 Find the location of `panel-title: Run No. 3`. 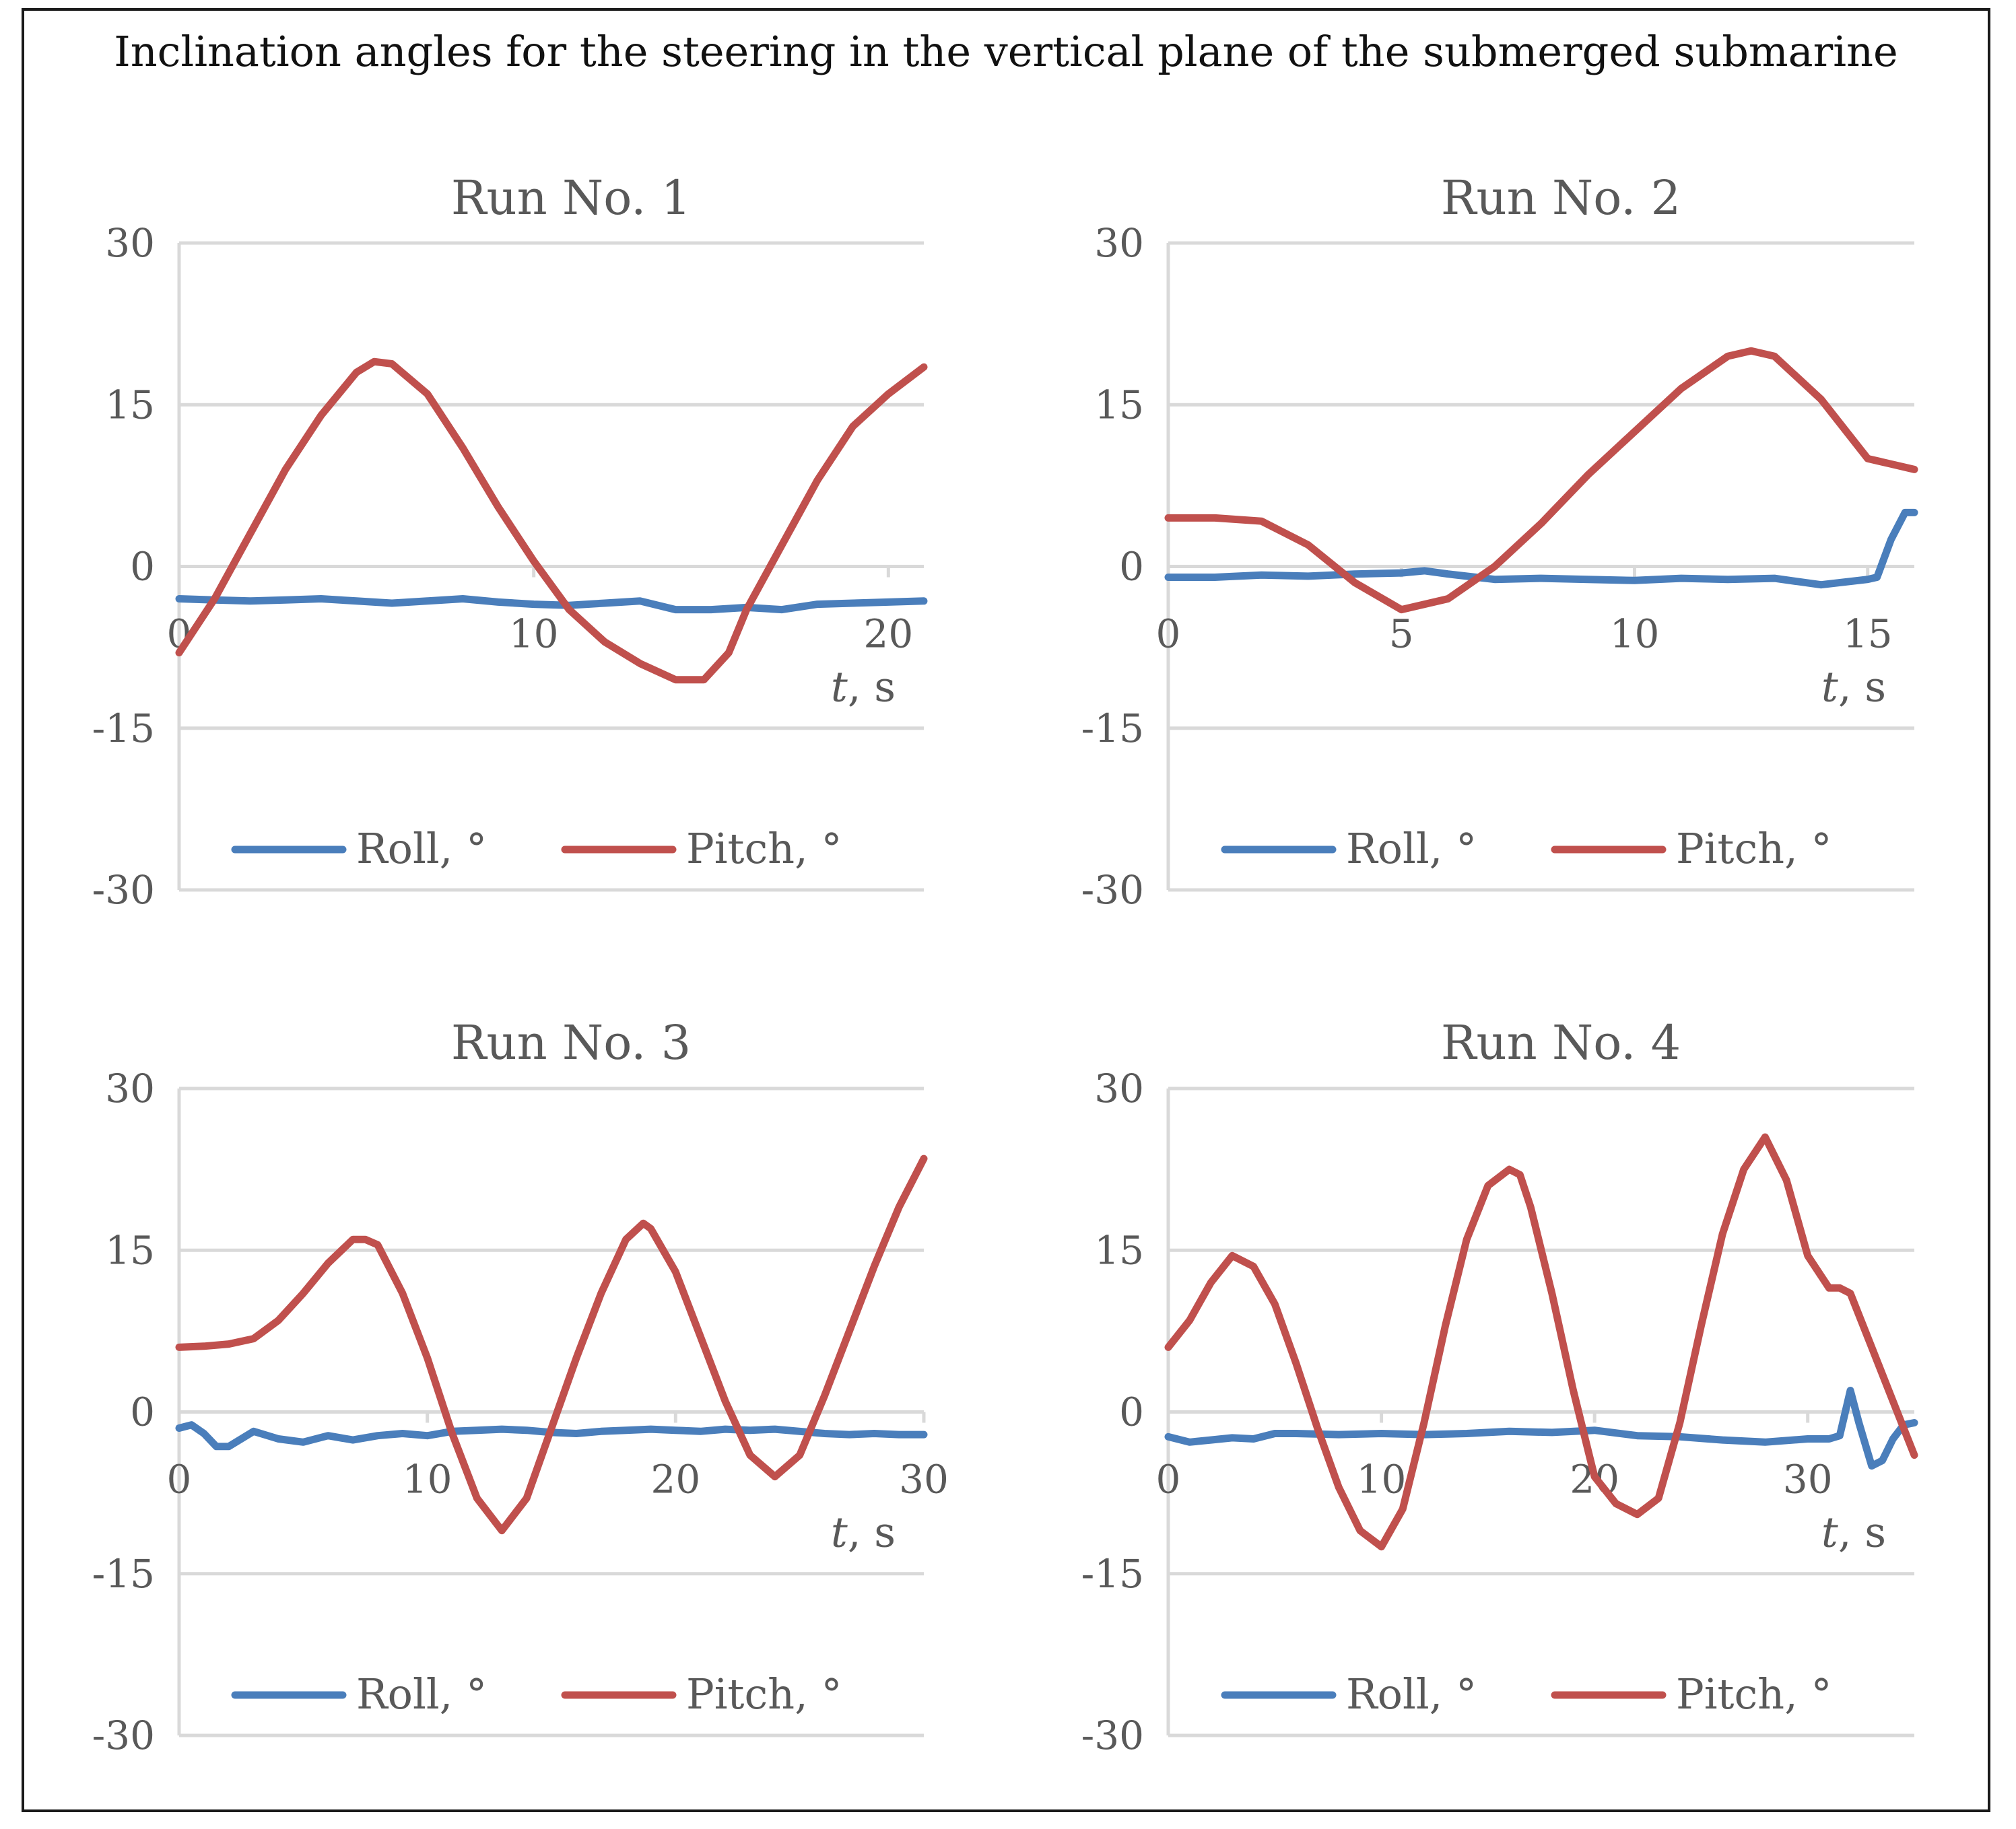

panel-title: Run No. 3 is located at coordinates (571, 1042).